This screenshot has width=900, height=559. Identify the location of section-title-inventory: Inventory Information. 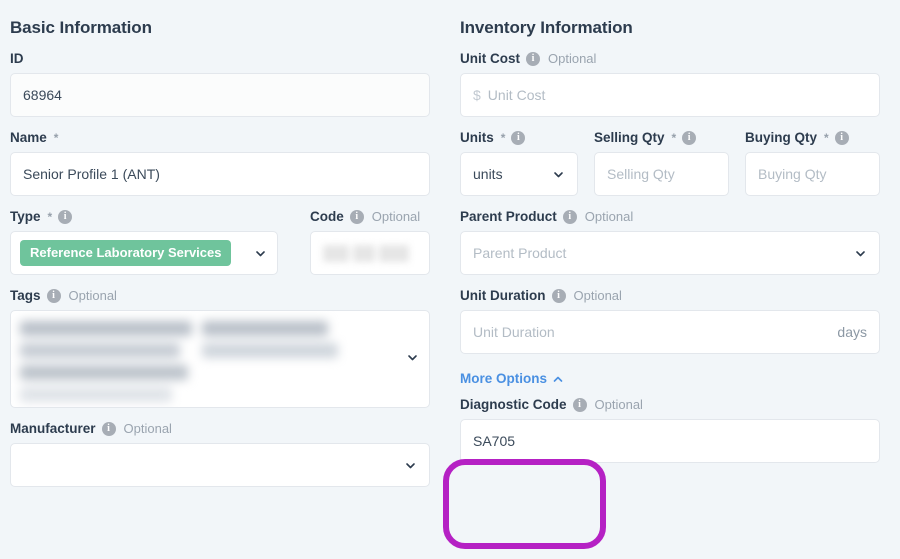
(546, 27).